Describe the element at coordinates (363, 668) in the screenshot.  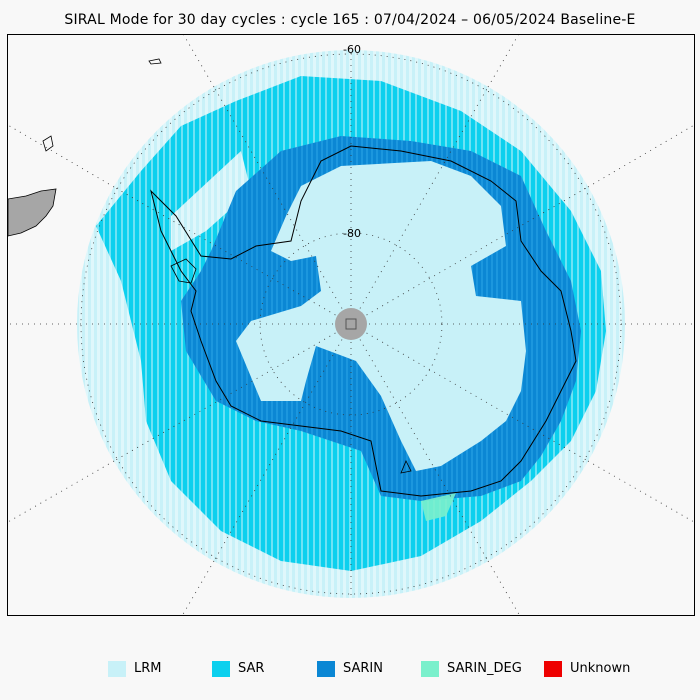
I see `legend-label-sarin: SARIN` at that location.